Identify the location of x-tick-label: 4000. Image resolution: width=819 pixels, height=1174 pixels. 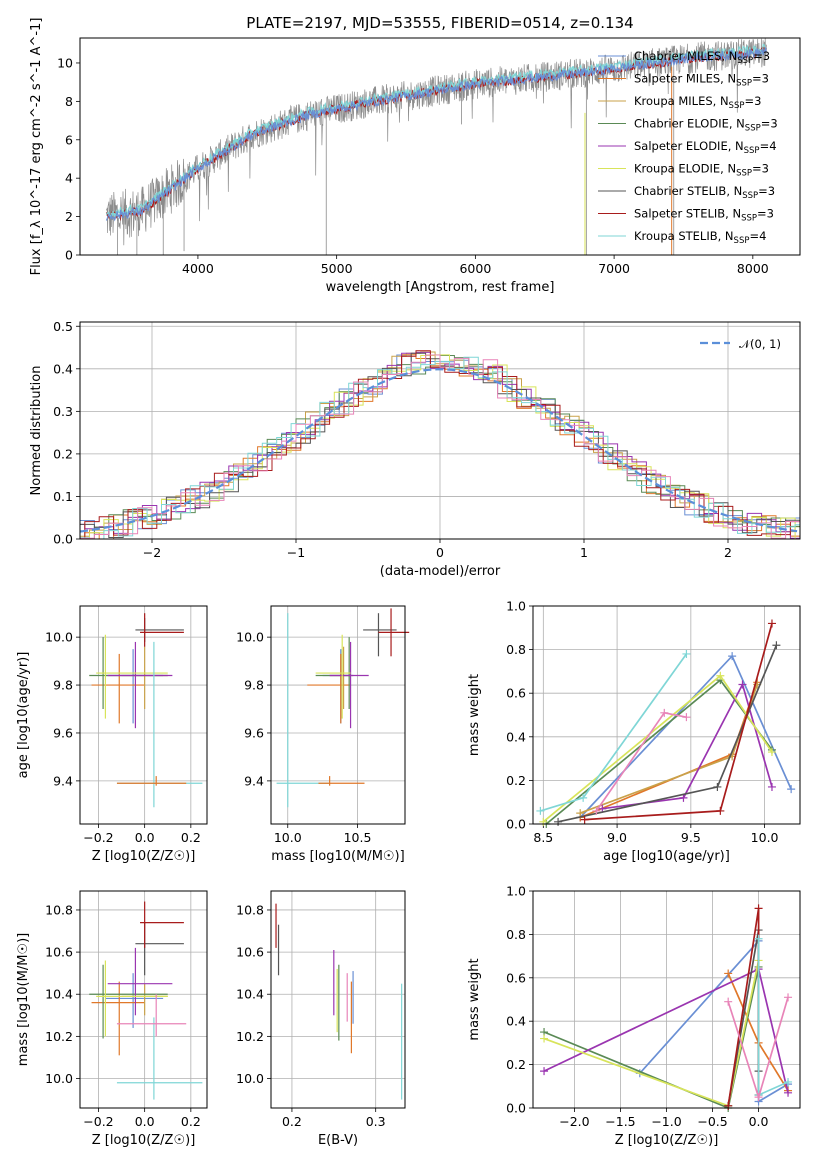
(198, 268).